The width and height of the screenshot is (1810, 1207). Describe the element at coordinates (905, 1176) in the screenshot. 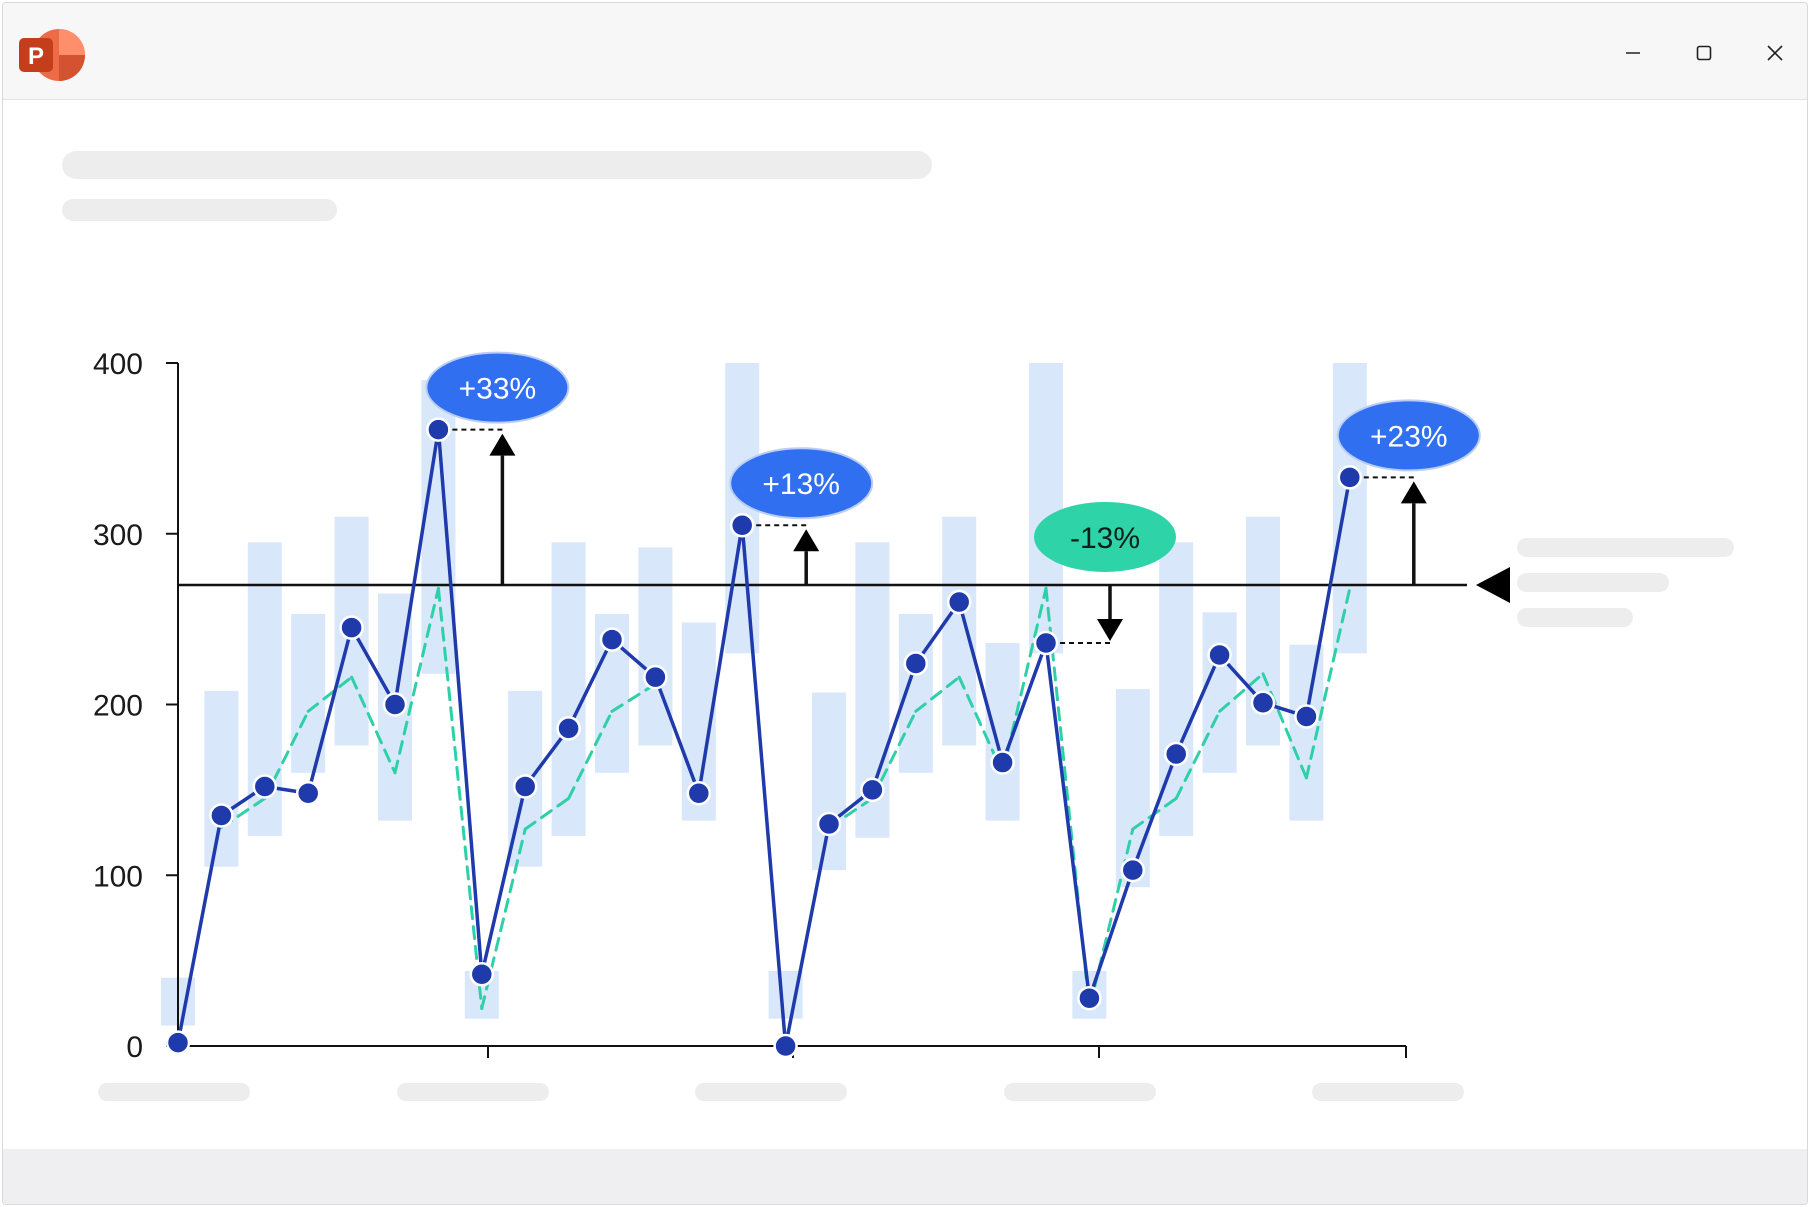

I see `status-bar` at that location.